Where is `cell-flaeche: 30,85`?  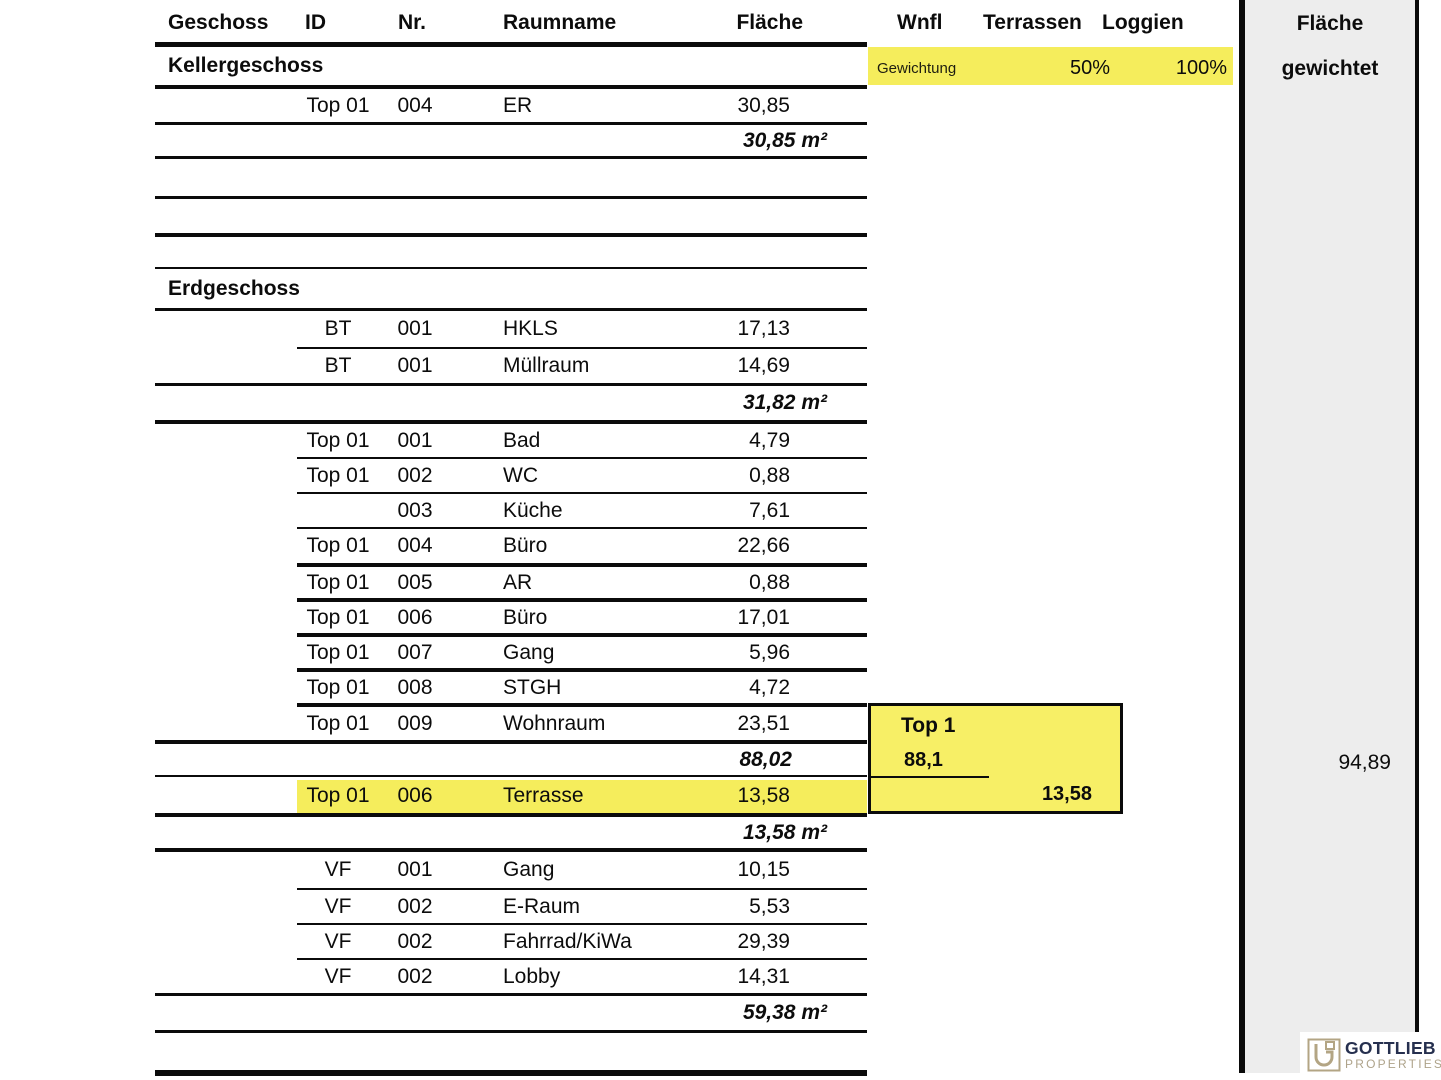 cell-flaeche: 30,85 is located at coordinates (763, 105).